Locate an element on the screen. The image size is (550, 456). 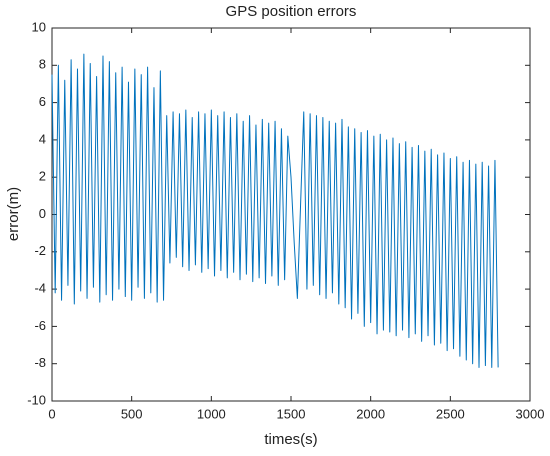
x-tick-label: 3000 is located at coordinates (530, 413).